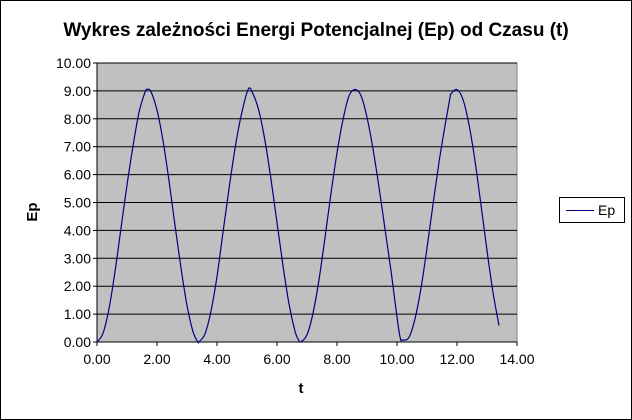 The width and height of the screenshot is (632, 420). Describe the element at coordinates (276, 359) in the screenshot. I see `x-tick-label: 6.00` at that location.